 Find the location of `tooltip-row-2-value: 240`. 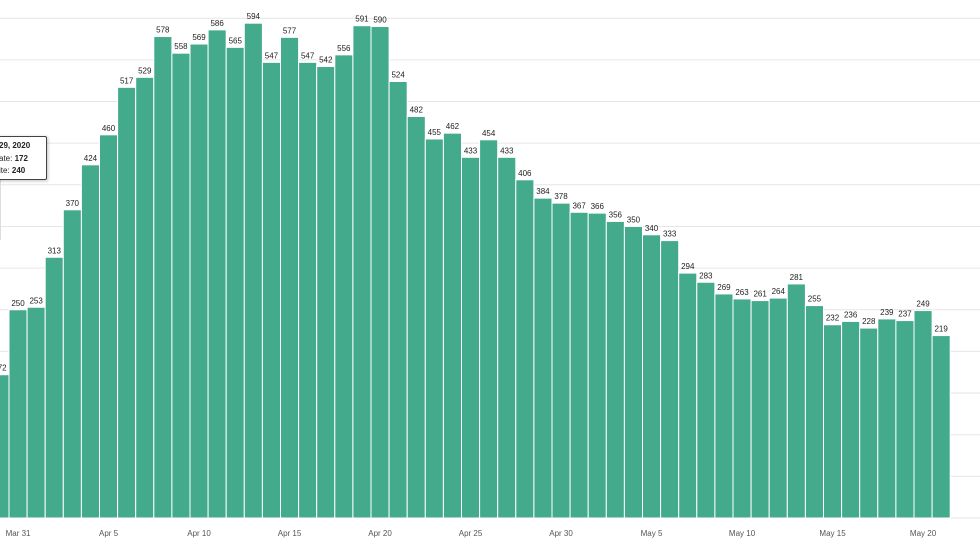

tooltip-row-2-value: 240 is located at coordinates (18, 170).